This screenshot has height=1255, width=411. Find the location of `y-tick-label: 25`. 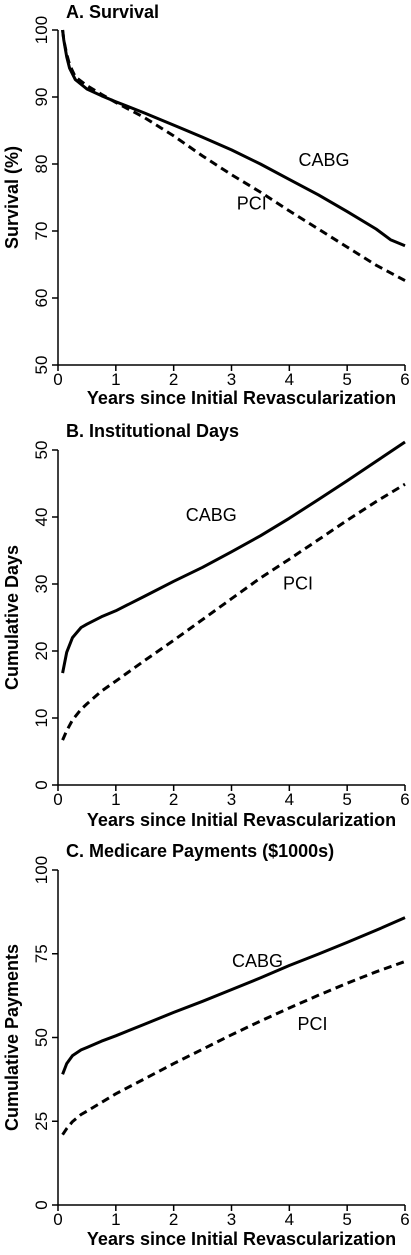

y-tick-label: 25 is located at coordinates (41, 1121).